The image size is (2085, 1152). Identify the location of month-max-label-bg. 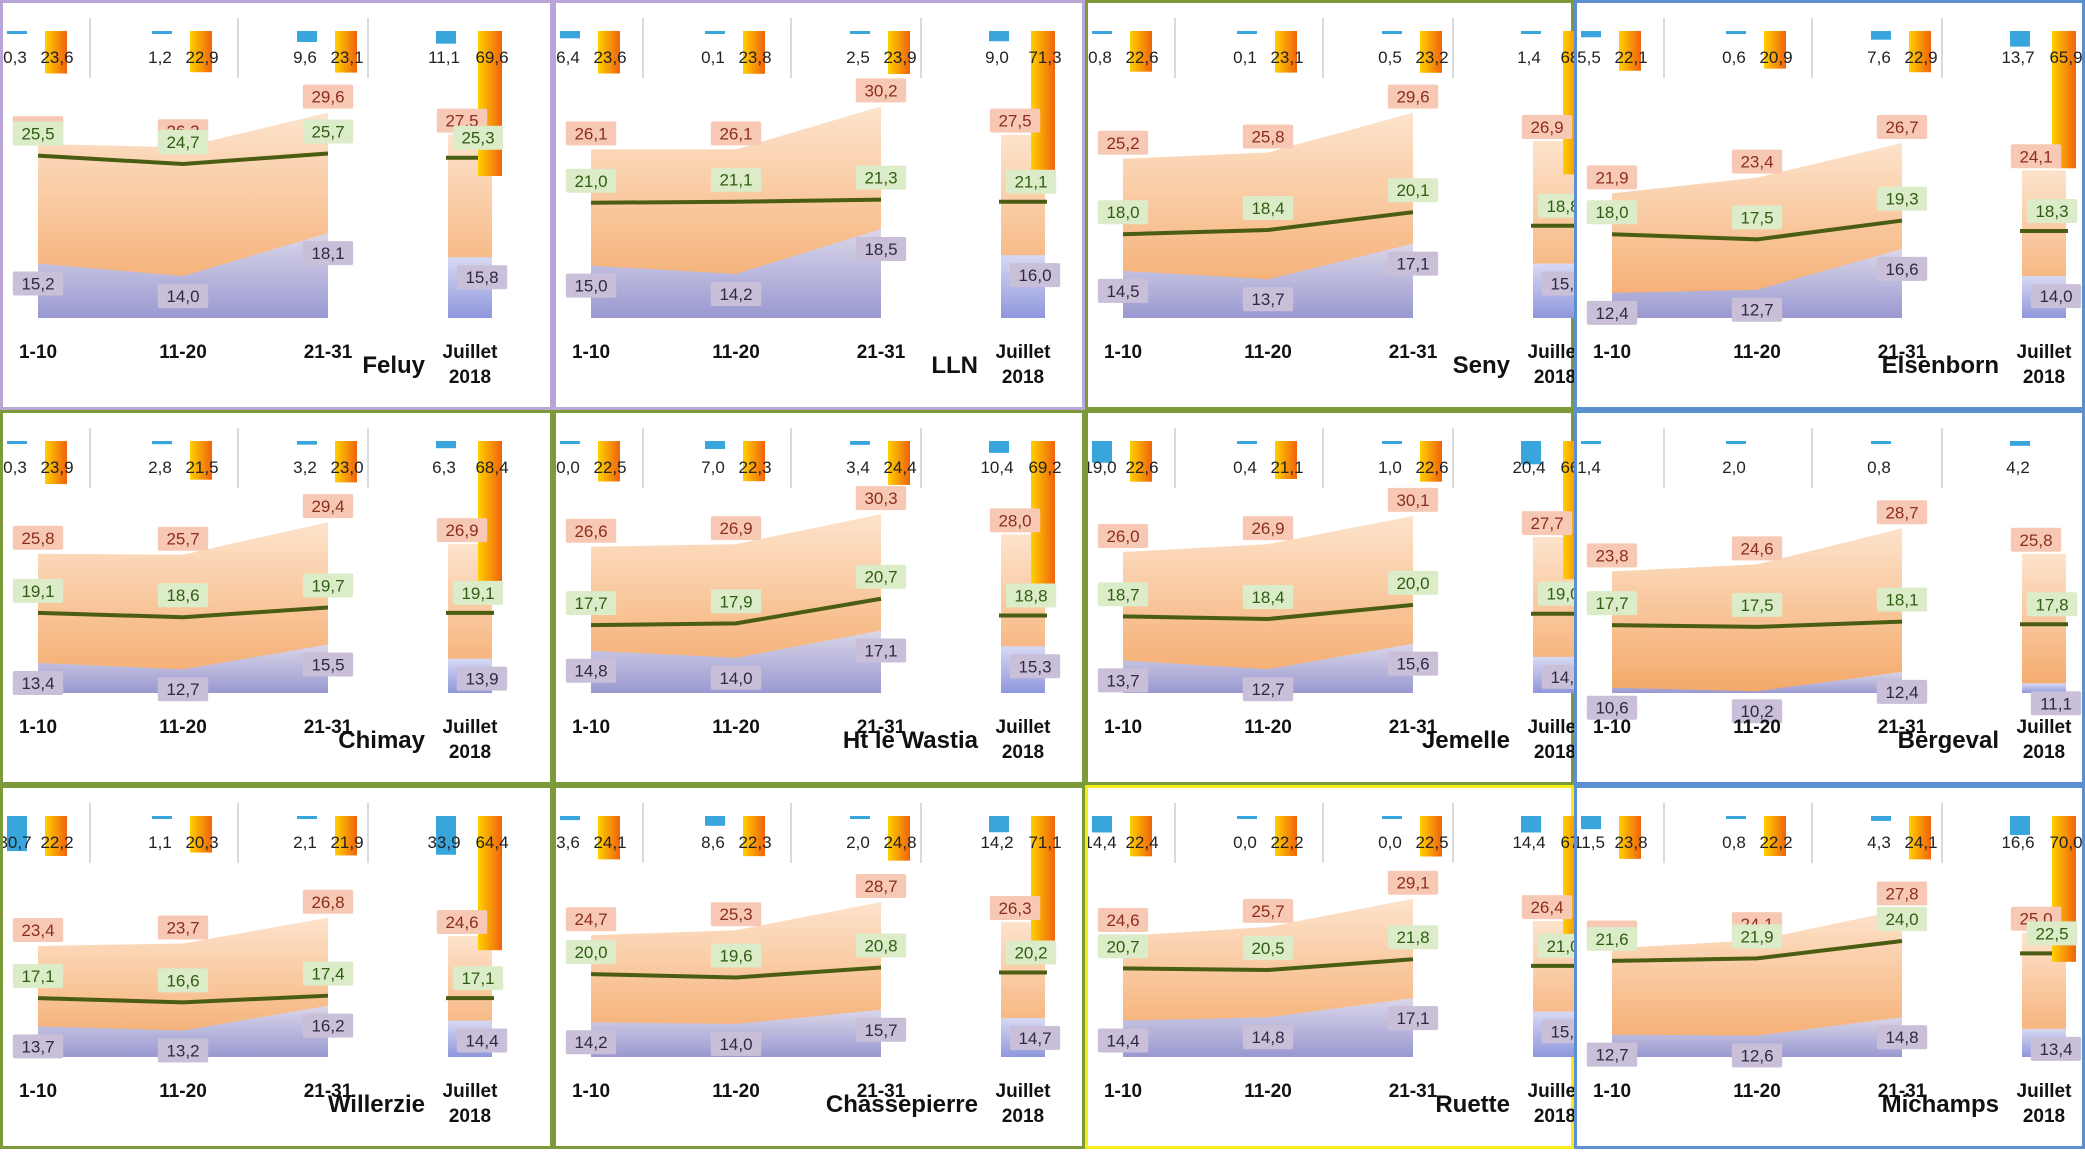
(1015, 520).